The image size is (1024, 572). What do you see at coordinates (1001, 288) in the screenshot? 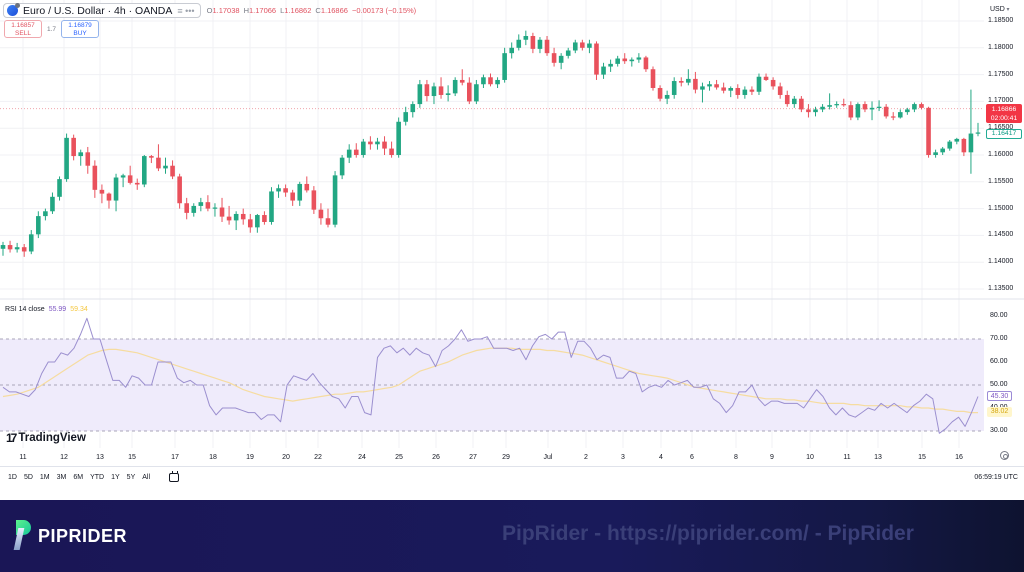
I see `price-axis-label: 1.13500` at bounding box center [1001, 288].